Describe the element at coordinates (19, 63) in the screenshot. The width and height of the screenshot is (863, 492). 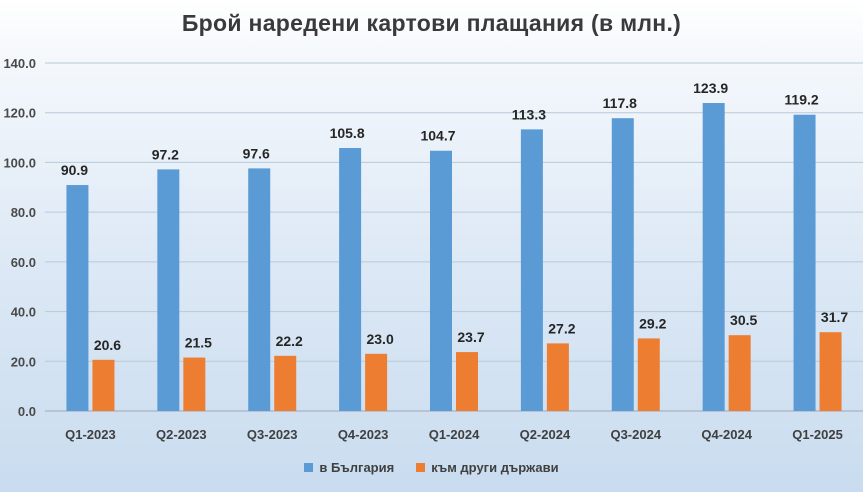
I see `y-tick-label: 140.0` at that location.